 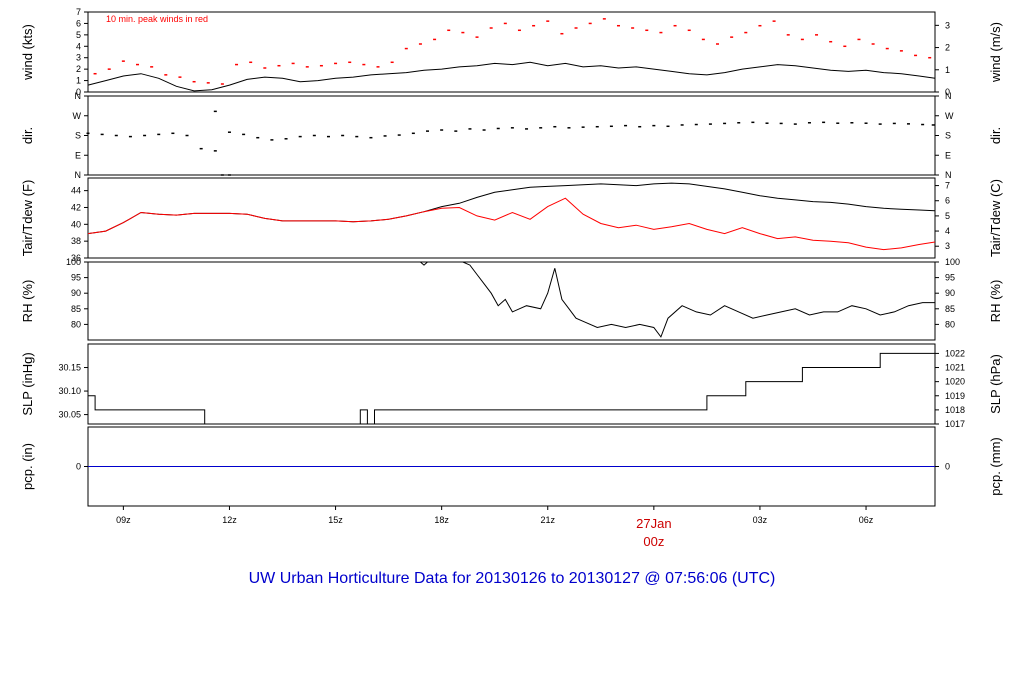 I want to click on temp-left-tick-label: 36, so click(x=76, y=258).